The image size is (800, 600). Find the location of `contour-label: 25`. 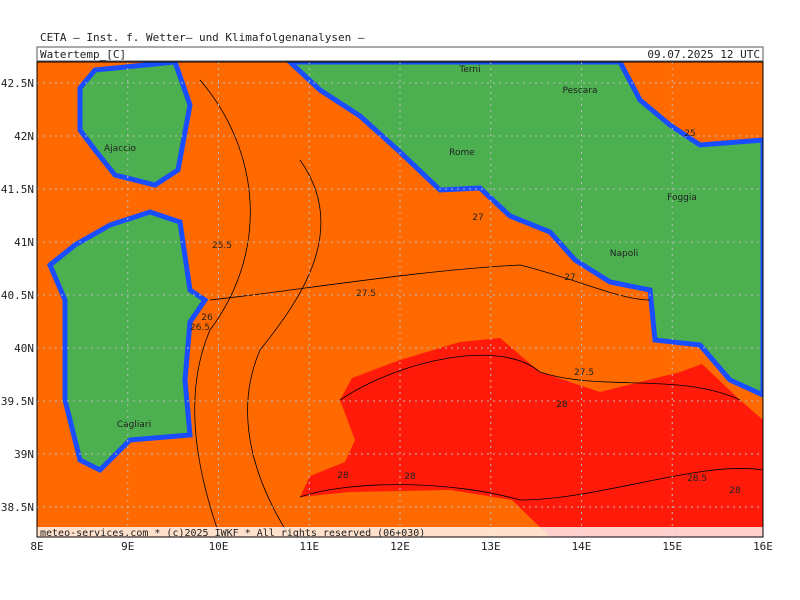

contour-label: 25 is located at coordinates (689, 134).